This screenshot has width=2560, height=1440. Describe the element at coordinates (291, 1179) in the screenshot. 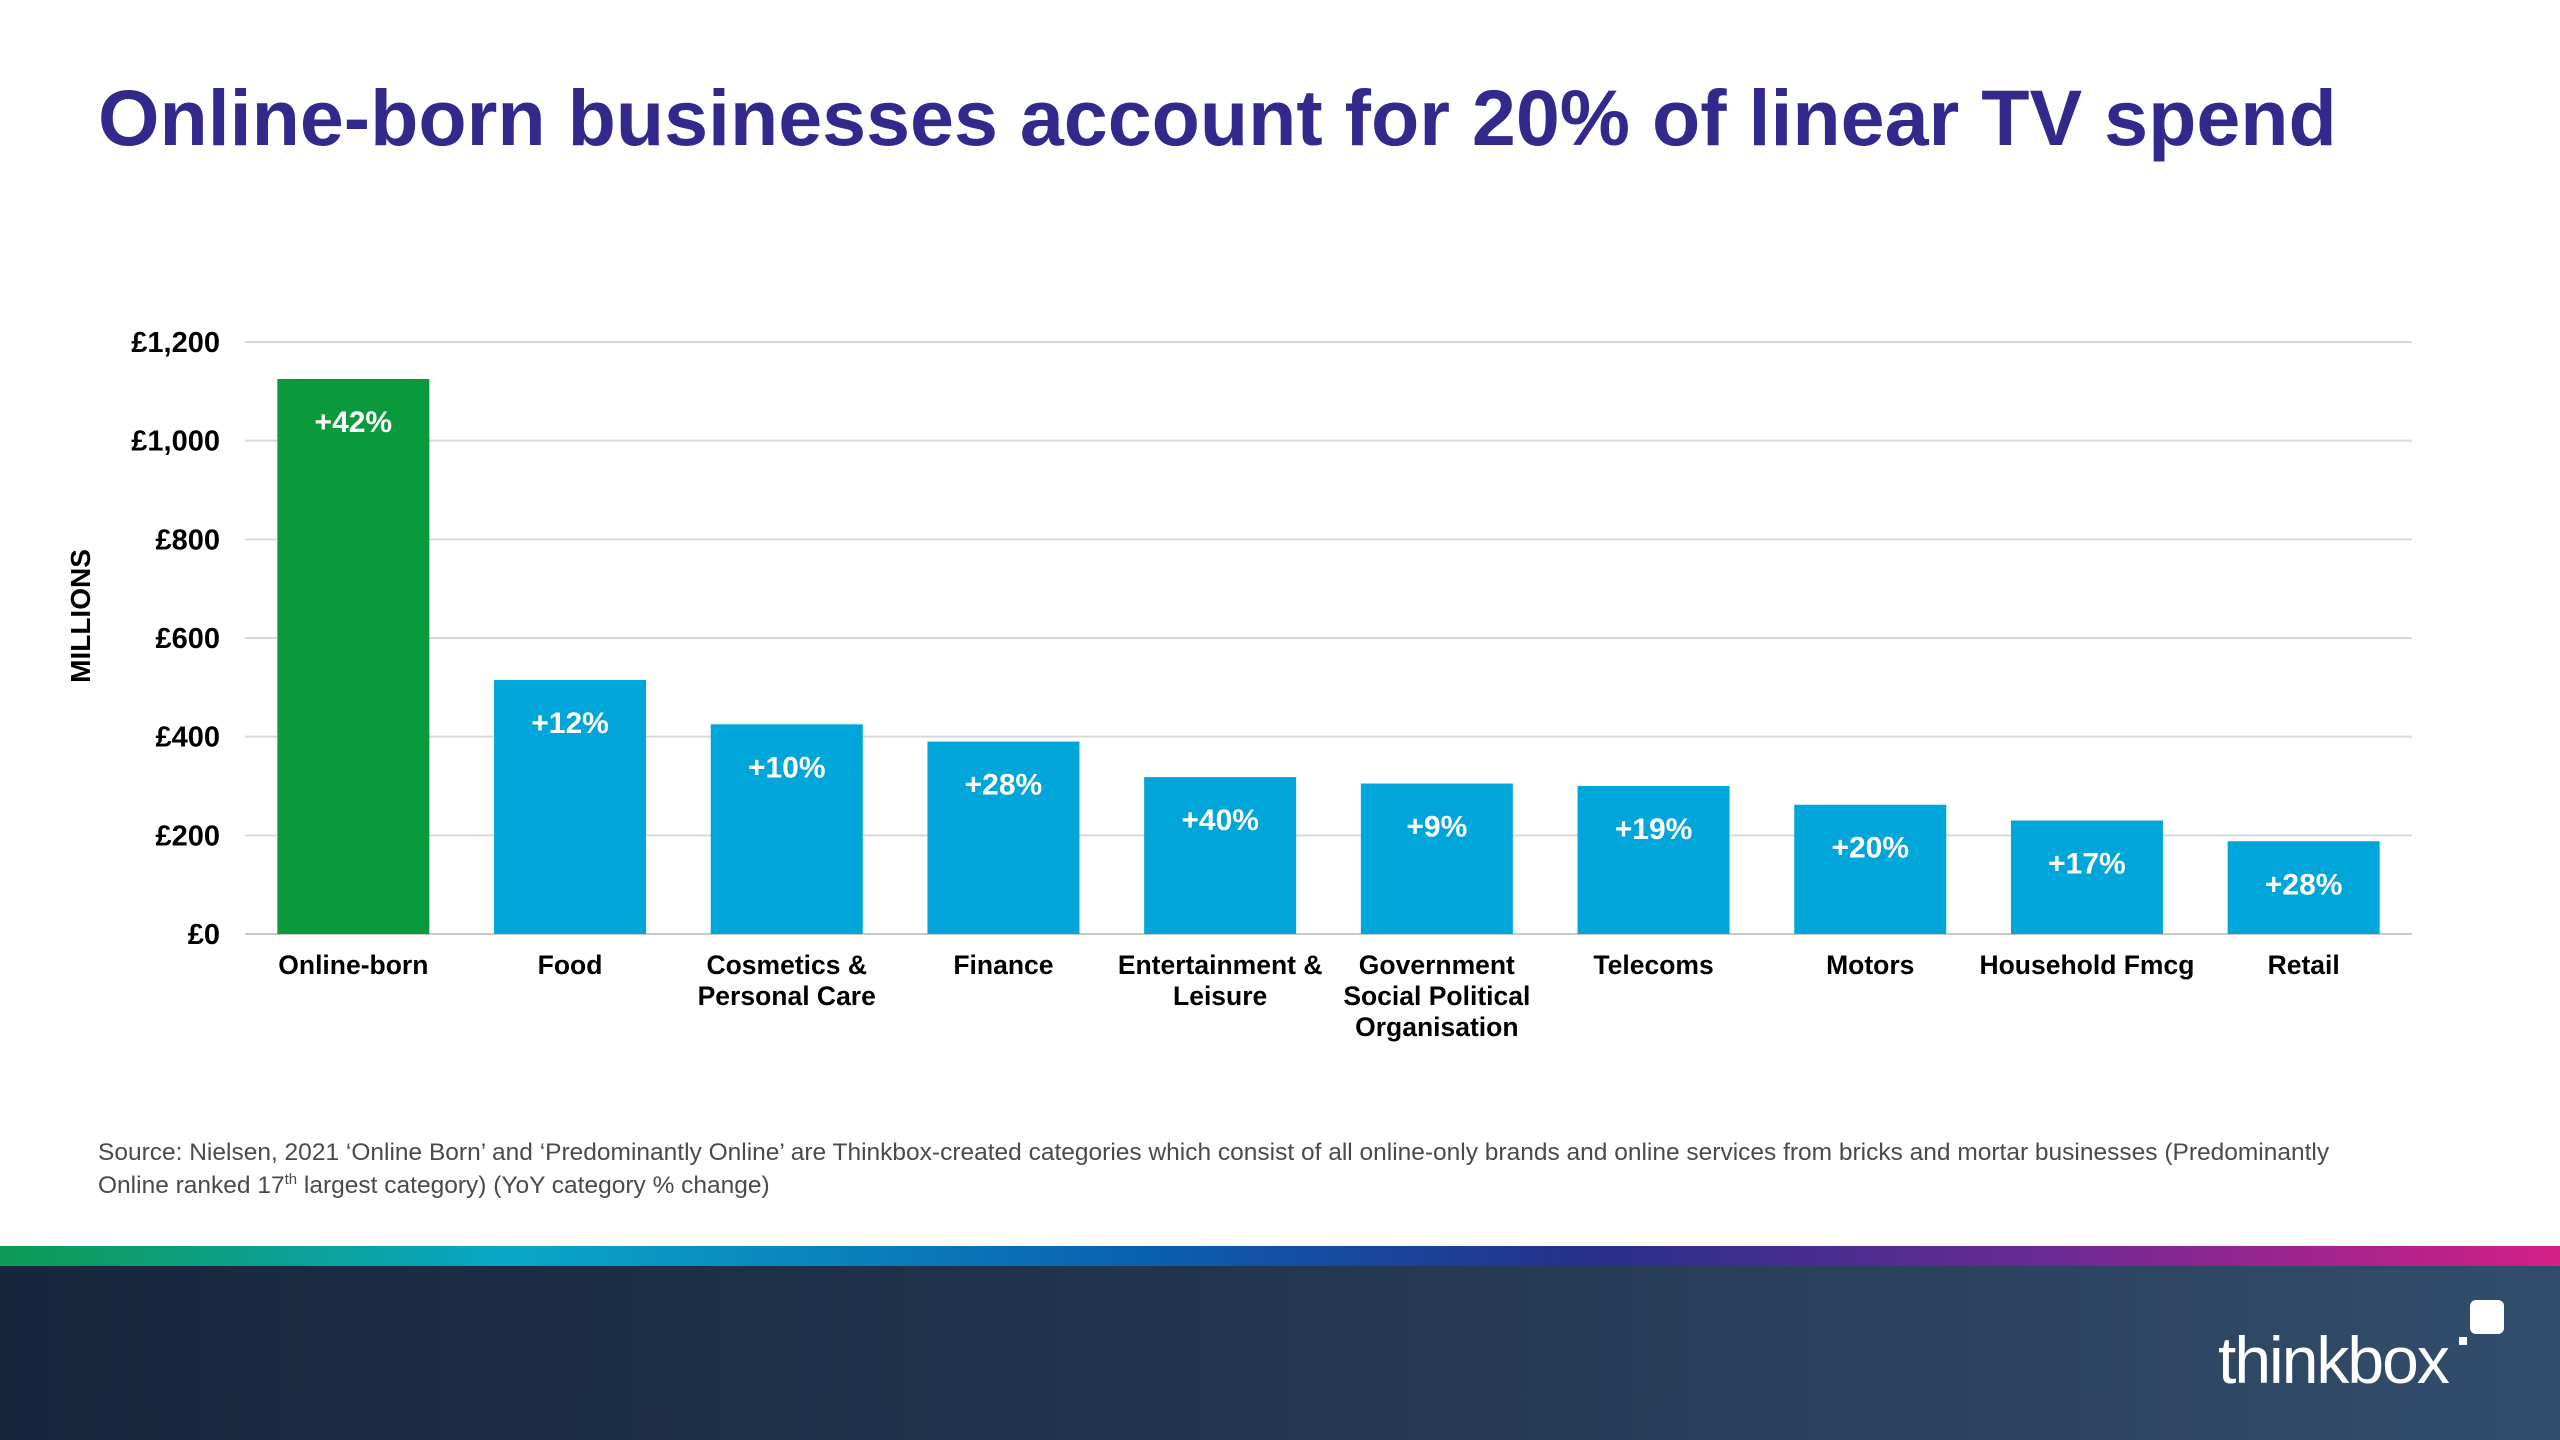

I see `source-superscript: th` at that location.